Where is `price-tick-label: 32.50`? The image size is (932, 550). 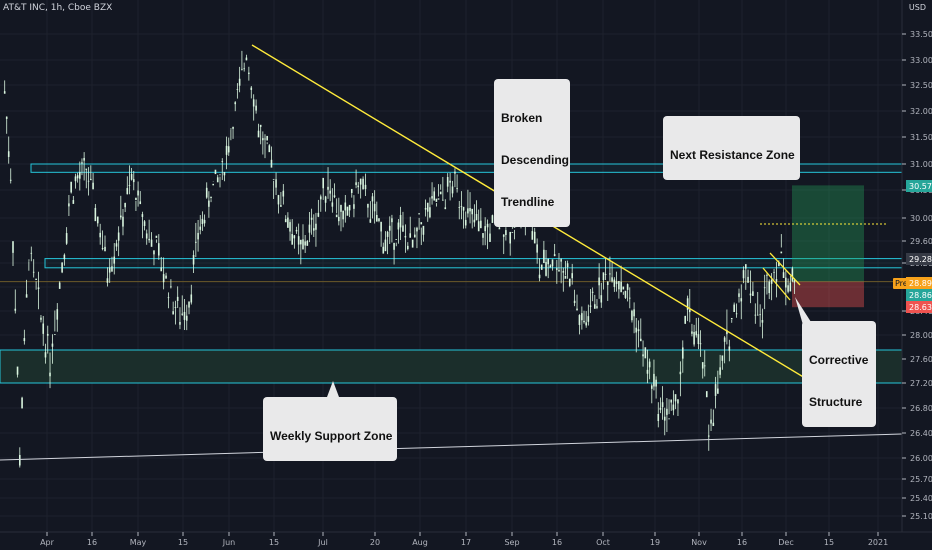
price-tick-label: 32.50 is located at coordinates (921, 85).